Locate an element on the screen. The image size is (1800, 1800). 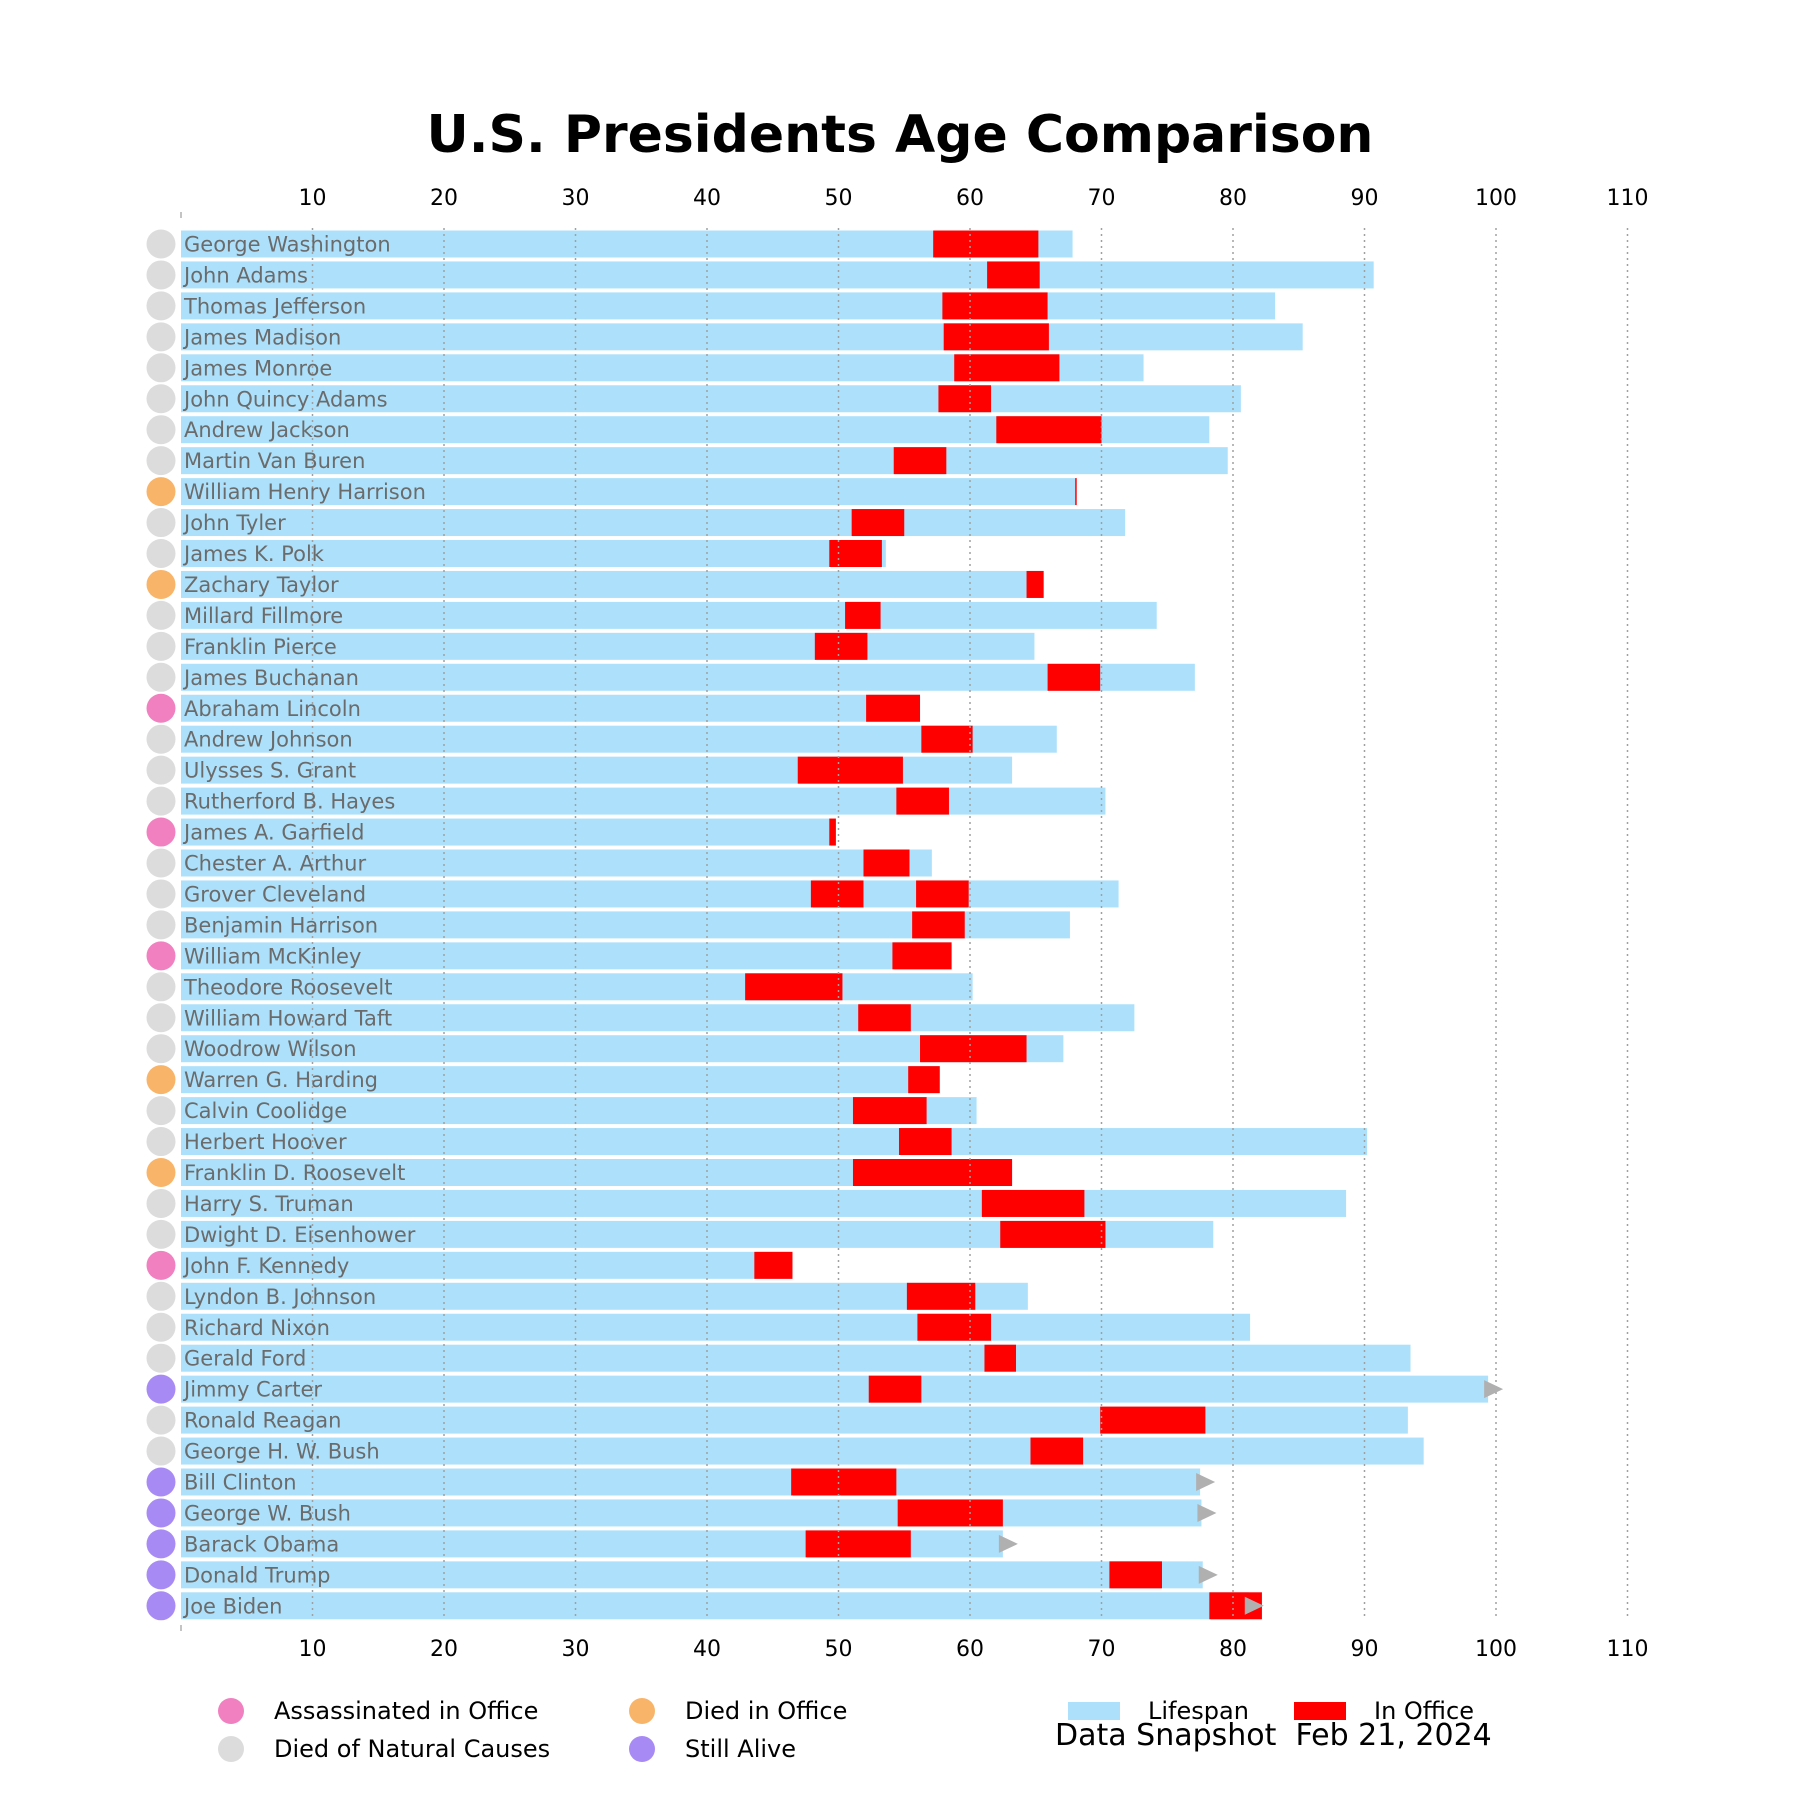
snapshot-label: Data Snapshot is located at coordinates (1166, 1735).